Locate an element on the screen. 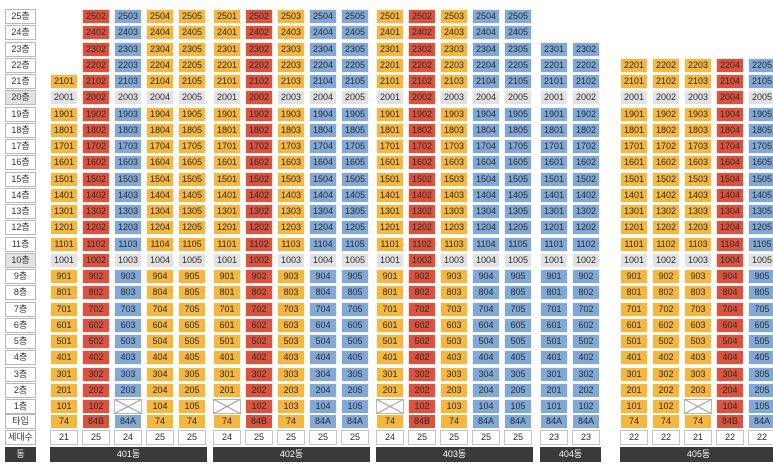 This screenshot has width=773, height=465. unit-cell: 305 is located at coordinates (355, 374).